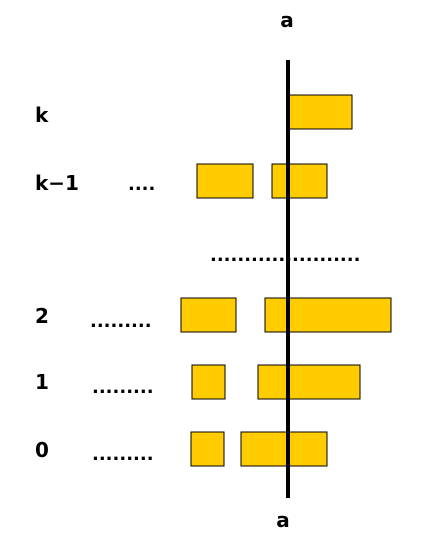 The image size is (424, 544). What do you see at coordinates (284, 449) in the screenshot?
I see `interval-box-0-right` at bounding box center [284, 449].